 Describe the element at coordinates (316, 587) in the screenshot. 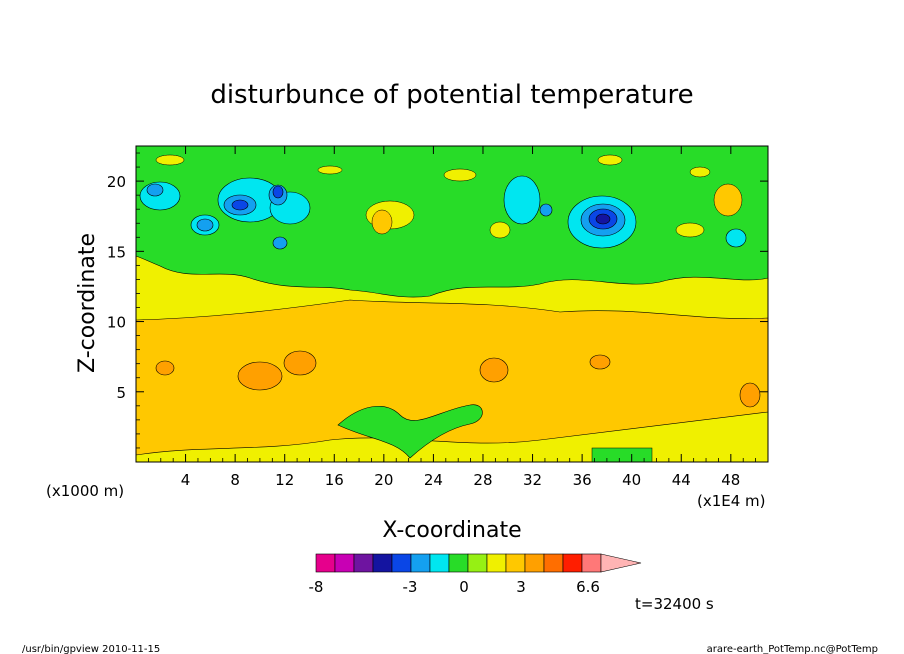

I see `colorbar-label: -8` at that location.